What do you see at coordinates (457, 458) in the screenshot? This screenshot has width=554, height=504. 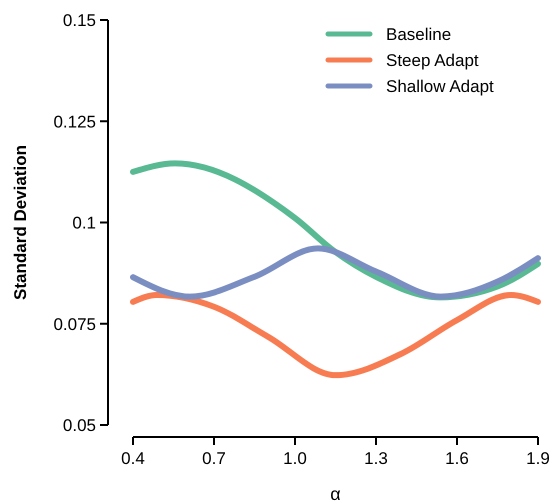 I see `x-tick-label: 1.6` at bounding box center [457, 458].